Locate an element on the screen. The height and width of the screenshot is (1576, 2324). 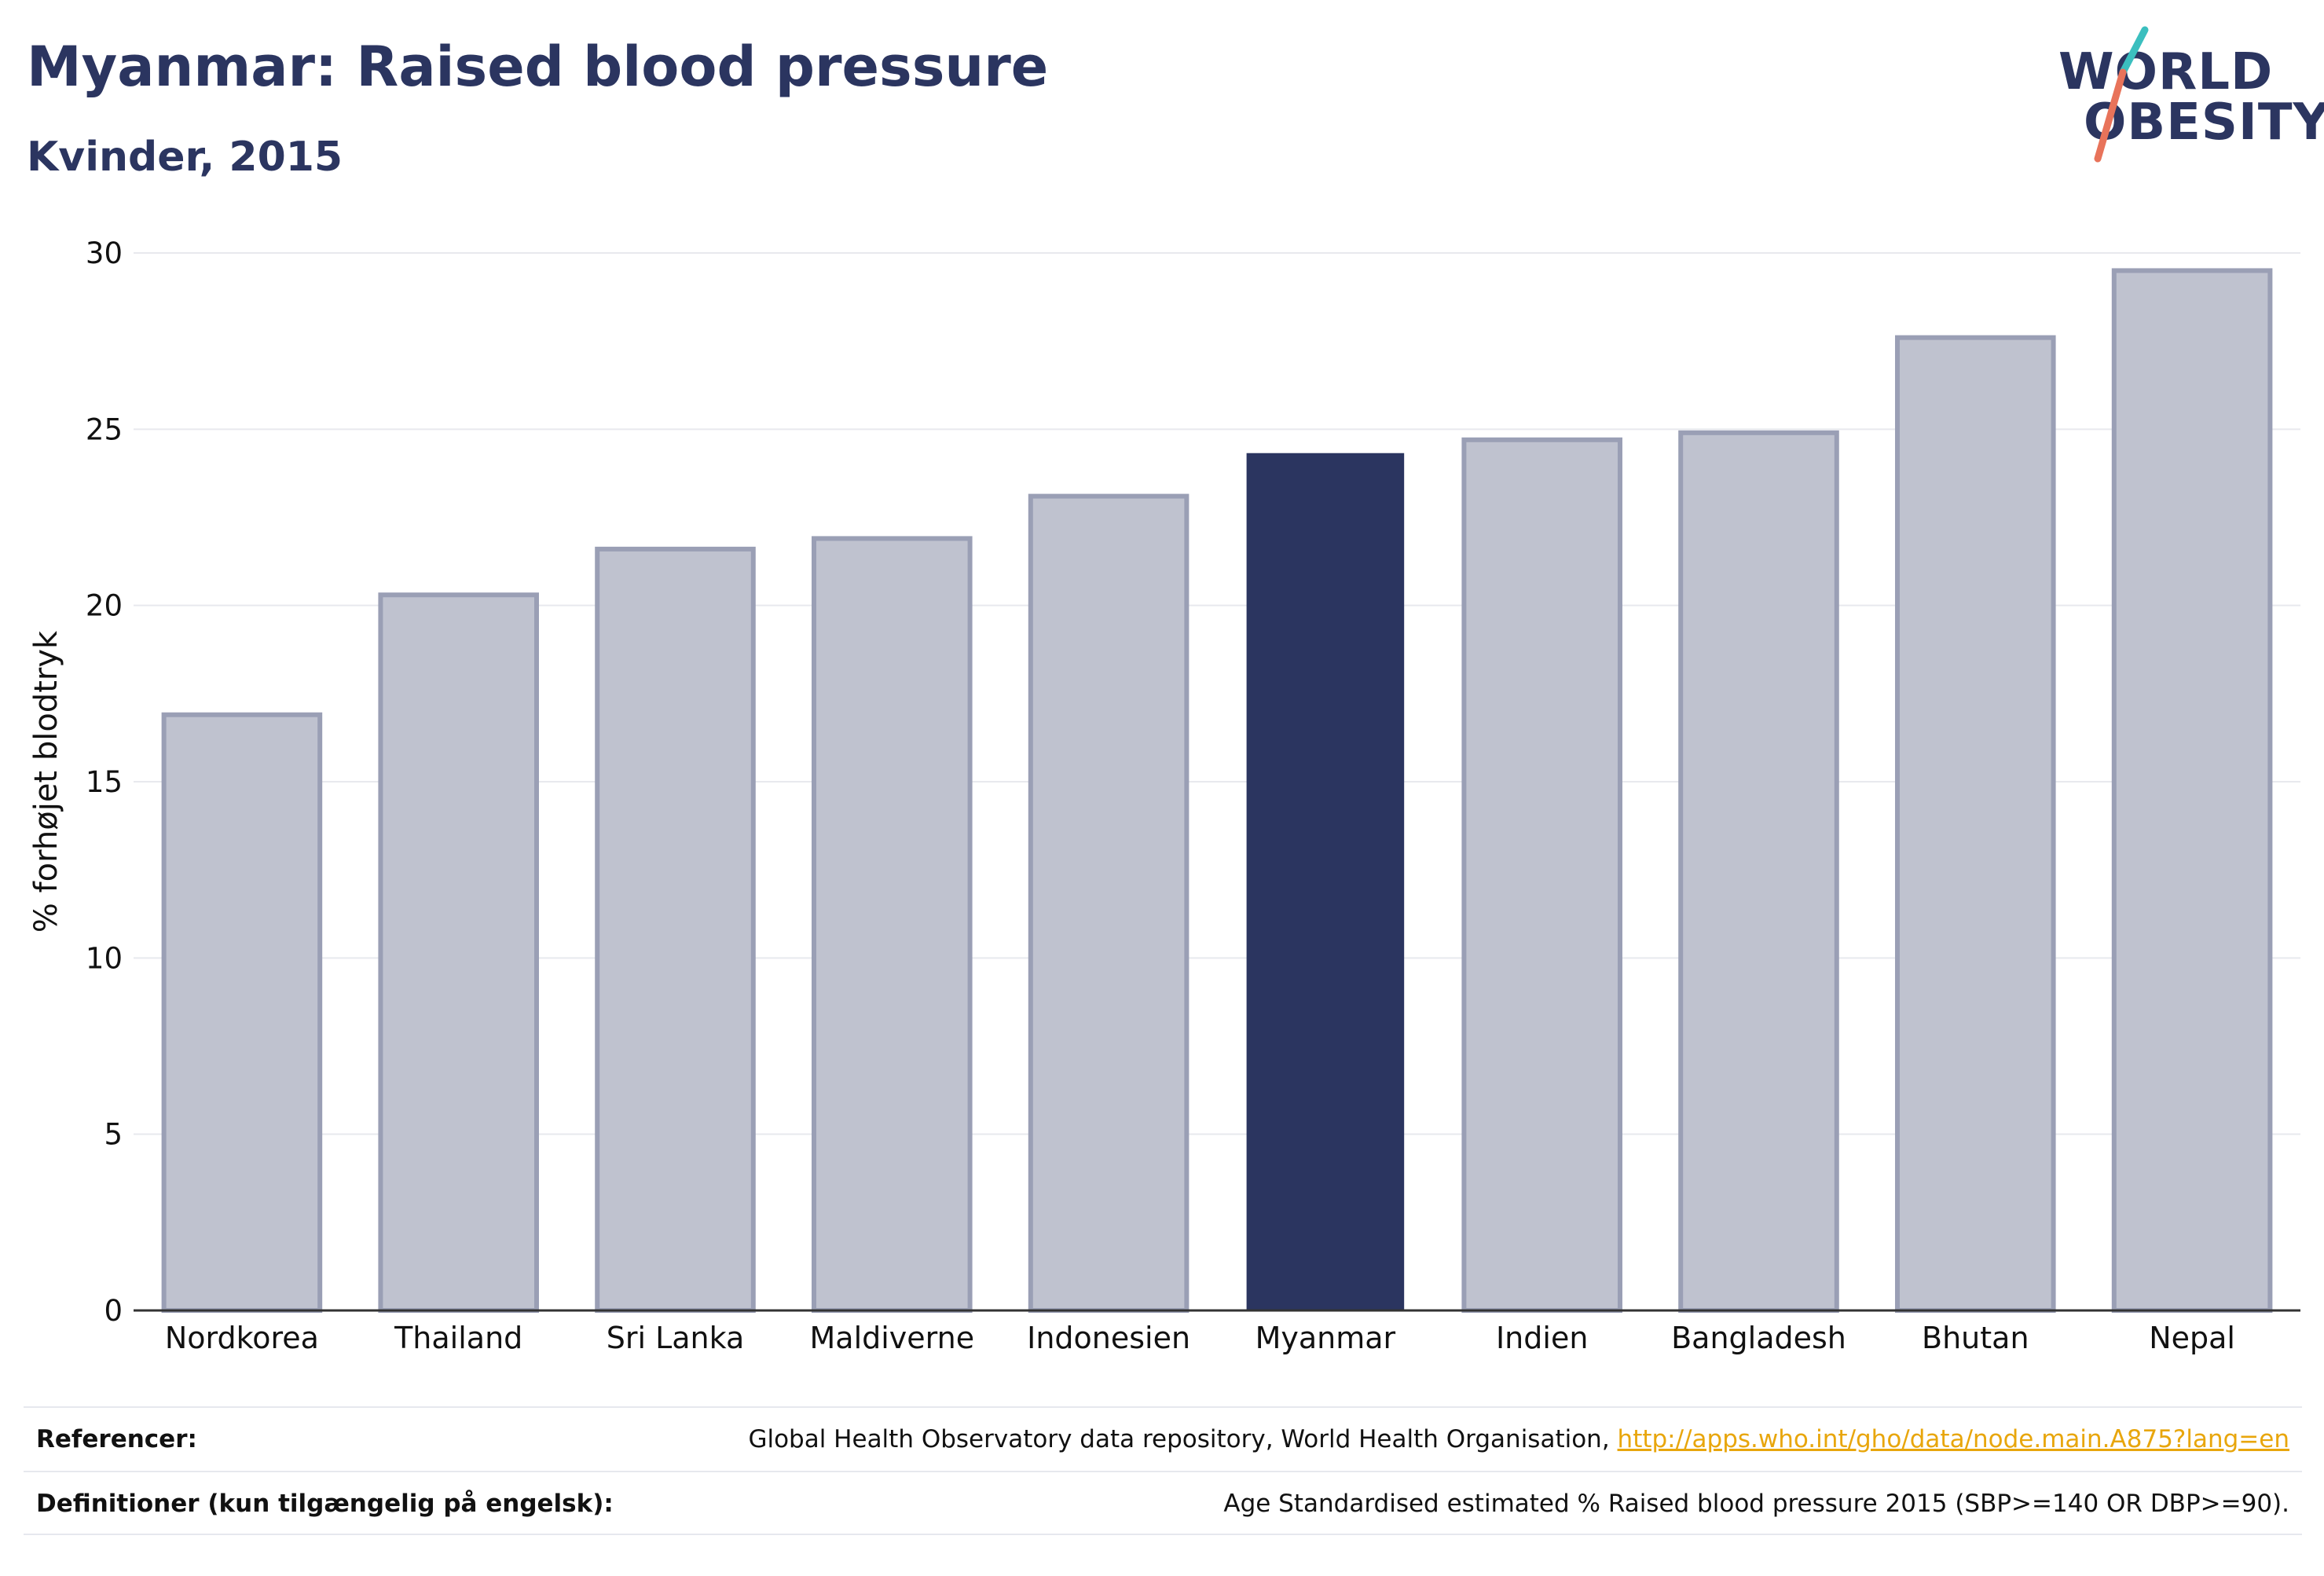
world-obesity-logo: WORLD OBESITY is located at coordinates (2191, 94).